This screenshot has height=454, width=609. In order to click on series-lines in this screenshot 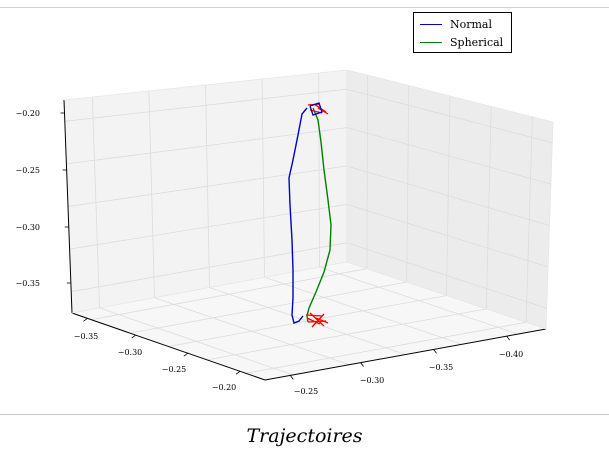, I will do `click(310, 215)`.